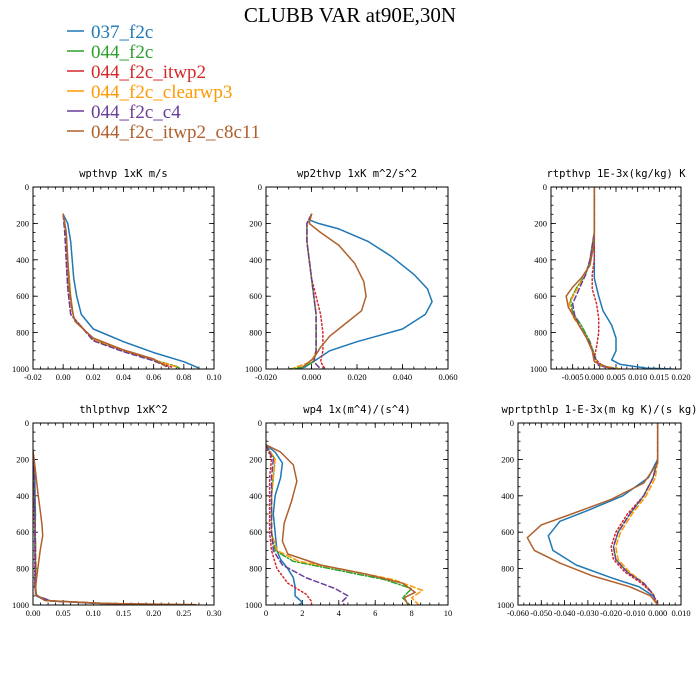 Image resolution: width=700 pixels, height=700 pixels. Describe the element at coordinates (339, 613) in the screenshot. I see `x-tick-label: 4` at that location.